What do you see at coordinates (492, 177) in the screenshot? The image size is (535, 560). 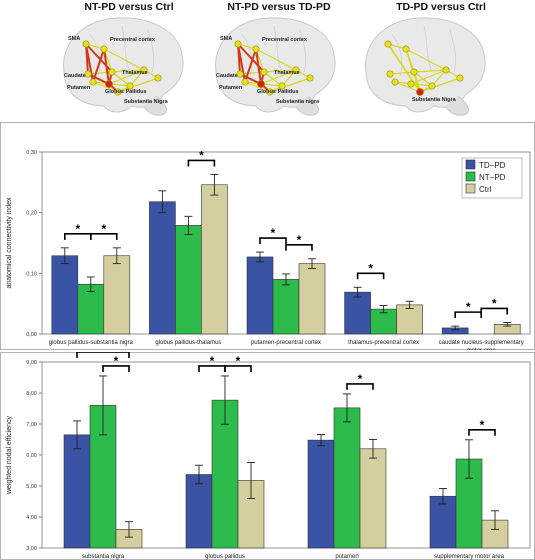 I see `legend-label-1: NT−PD` at bounding box center [492, 177].